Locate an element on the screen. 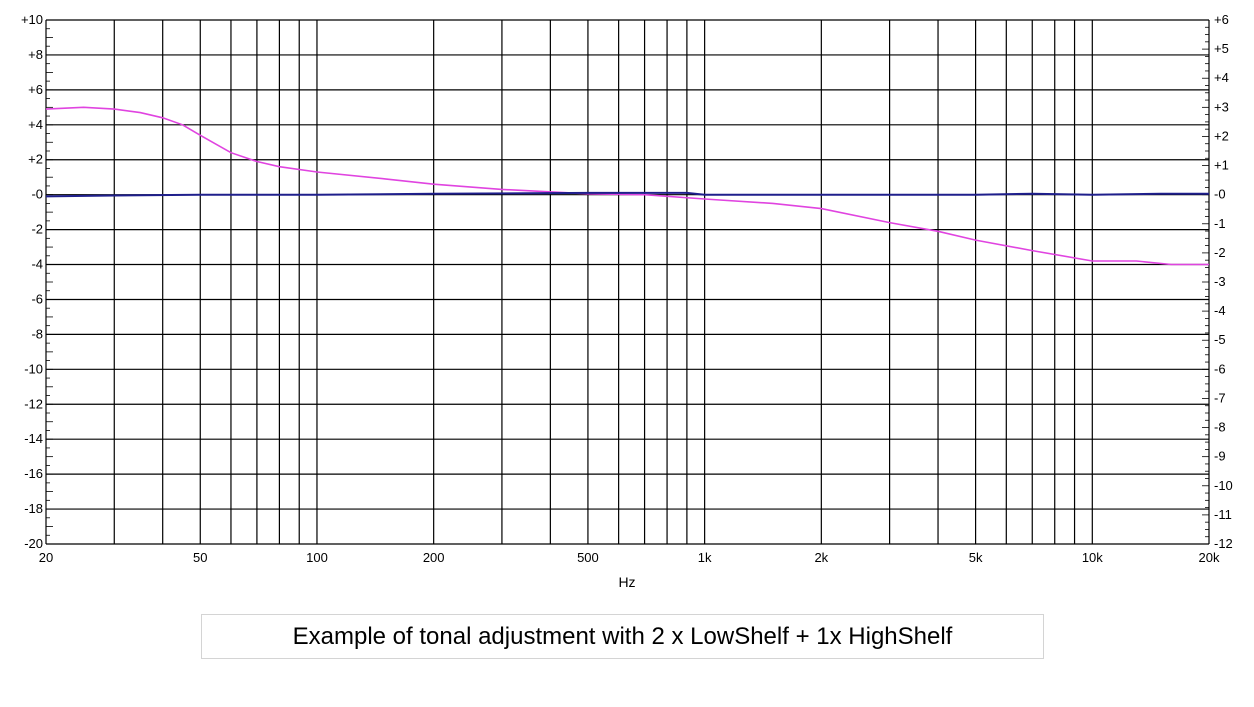 Image resolution: width=1254 pixels, height=707 pixels. right-tick-label: -0 is located at coordinates (1220, 194).